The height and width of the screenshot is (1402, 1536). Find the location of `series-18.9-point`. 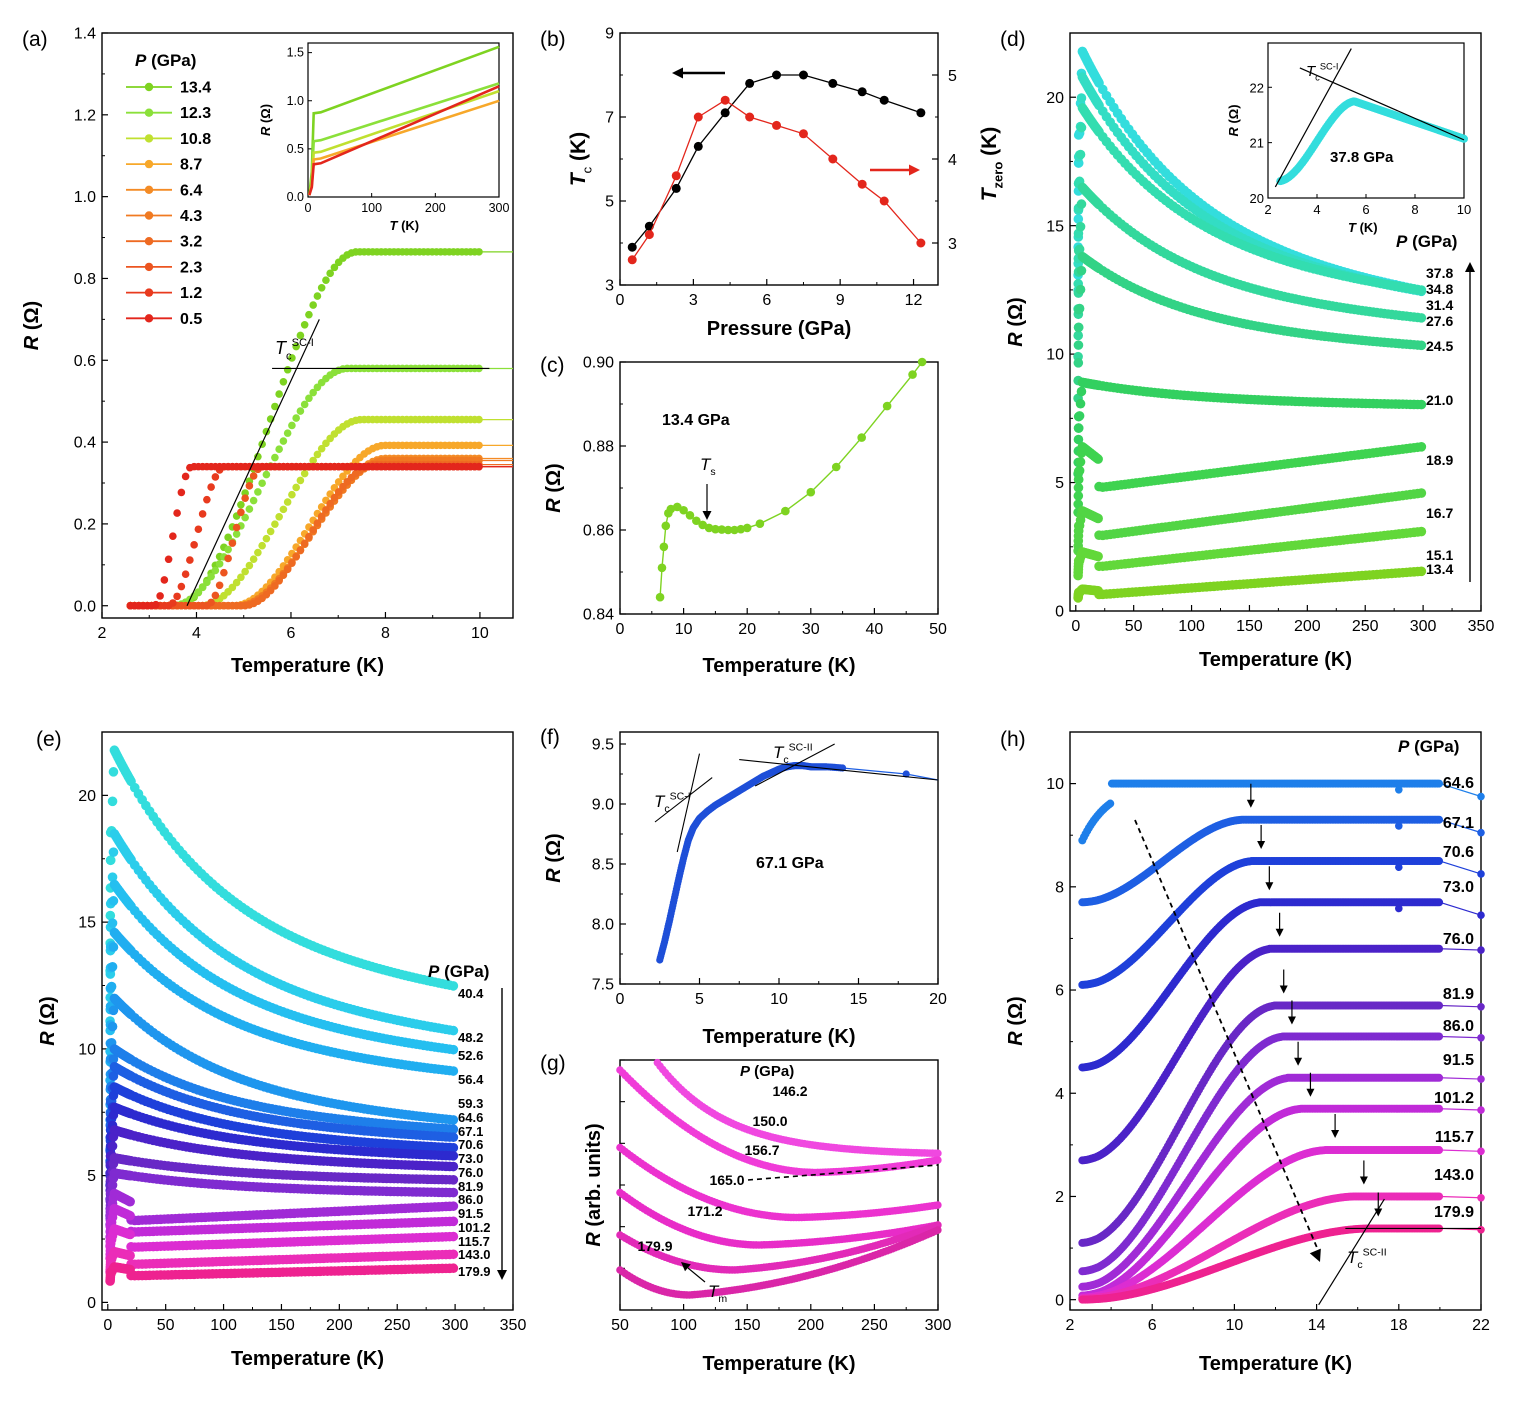

series-18.9-point is located at coordinates (1098, 459).